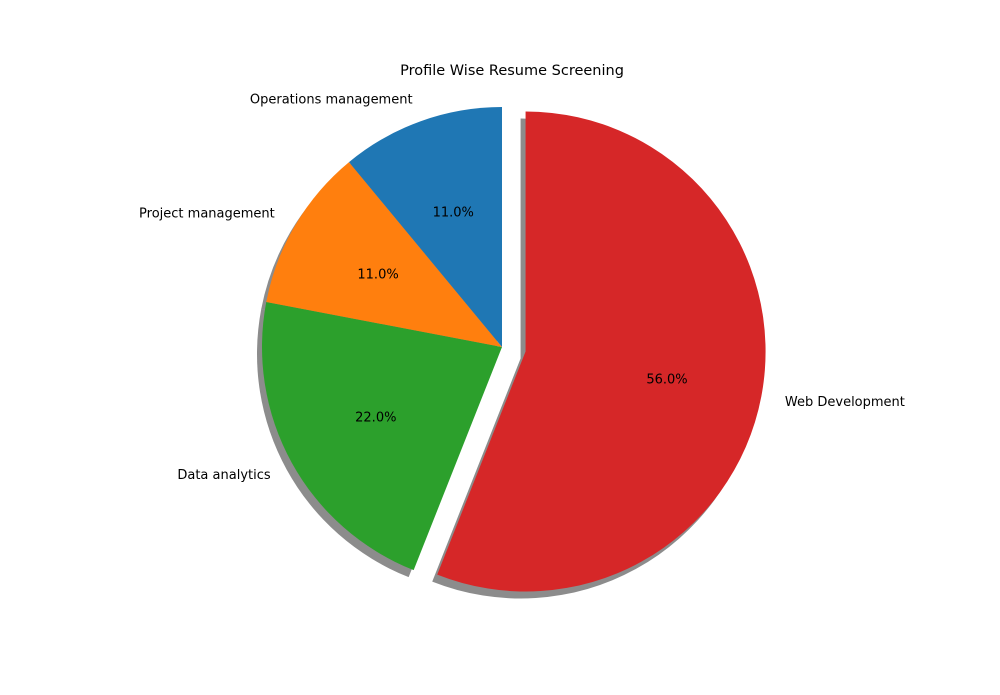  I want to click on slice-project-management, so click(384, 254).